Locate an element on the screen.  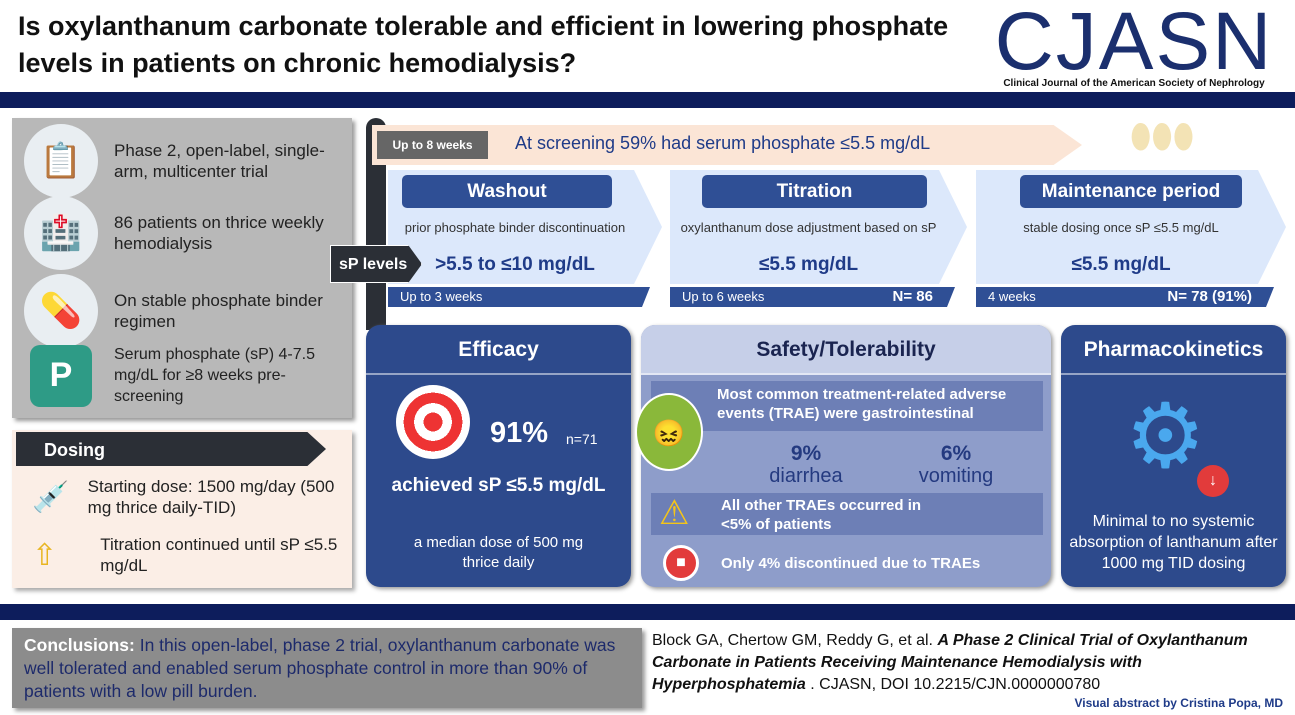
efficacy-result: achieved sP ≤5.5 mg/dL is located at coordinates (498, 485).